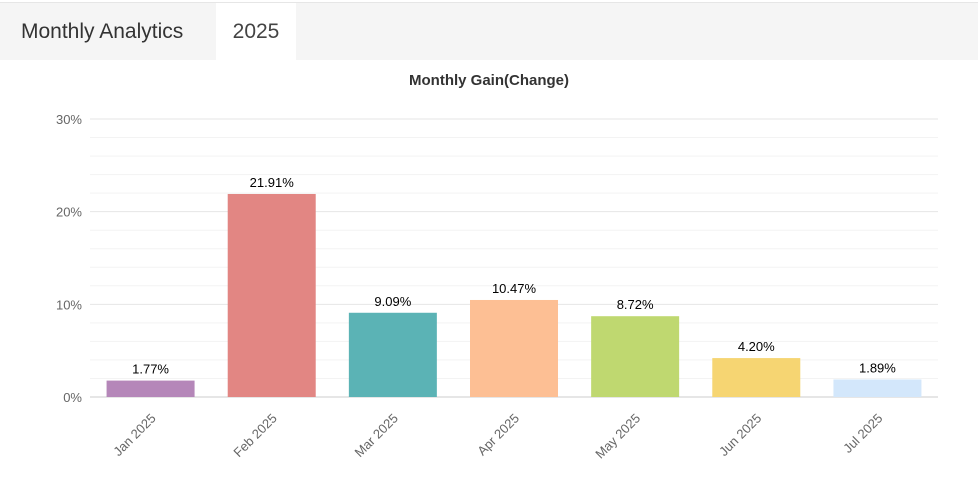  What do you see at coordinates (498, 435) in the screenshot?
I see `x-tick-label: Apr 2025` at bounding box center [498, 435].